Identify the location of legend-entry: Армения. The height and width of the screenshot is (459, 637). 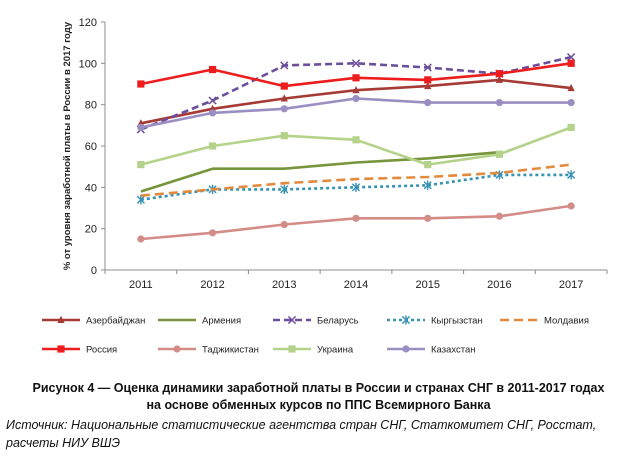
(199, 321).